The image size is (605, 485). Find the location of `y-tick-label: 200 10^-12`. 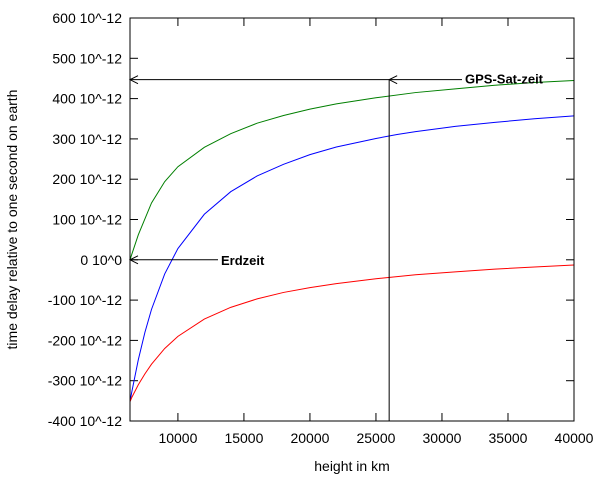

y-tick-label: 200 10^-12 is located at coordinates (87, 179).